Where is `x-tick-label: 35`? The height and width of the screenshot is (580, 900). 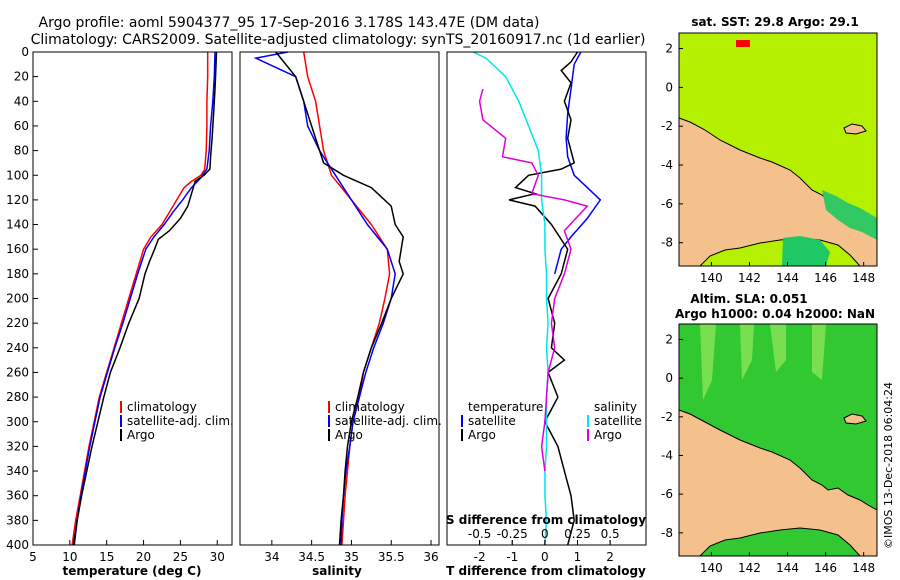 x-tick-label: 35 is located at coordinates (351, 557).